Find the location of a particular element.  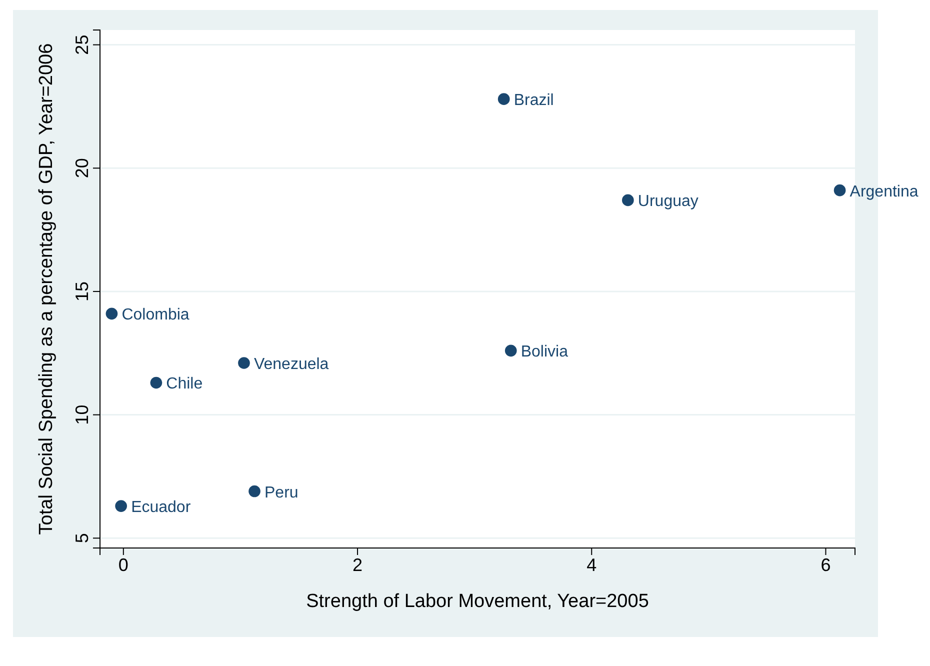

y-axis-title: Total Social Spending as a percentage of GDP, Year=2006 is located at coordinates (46, 289).